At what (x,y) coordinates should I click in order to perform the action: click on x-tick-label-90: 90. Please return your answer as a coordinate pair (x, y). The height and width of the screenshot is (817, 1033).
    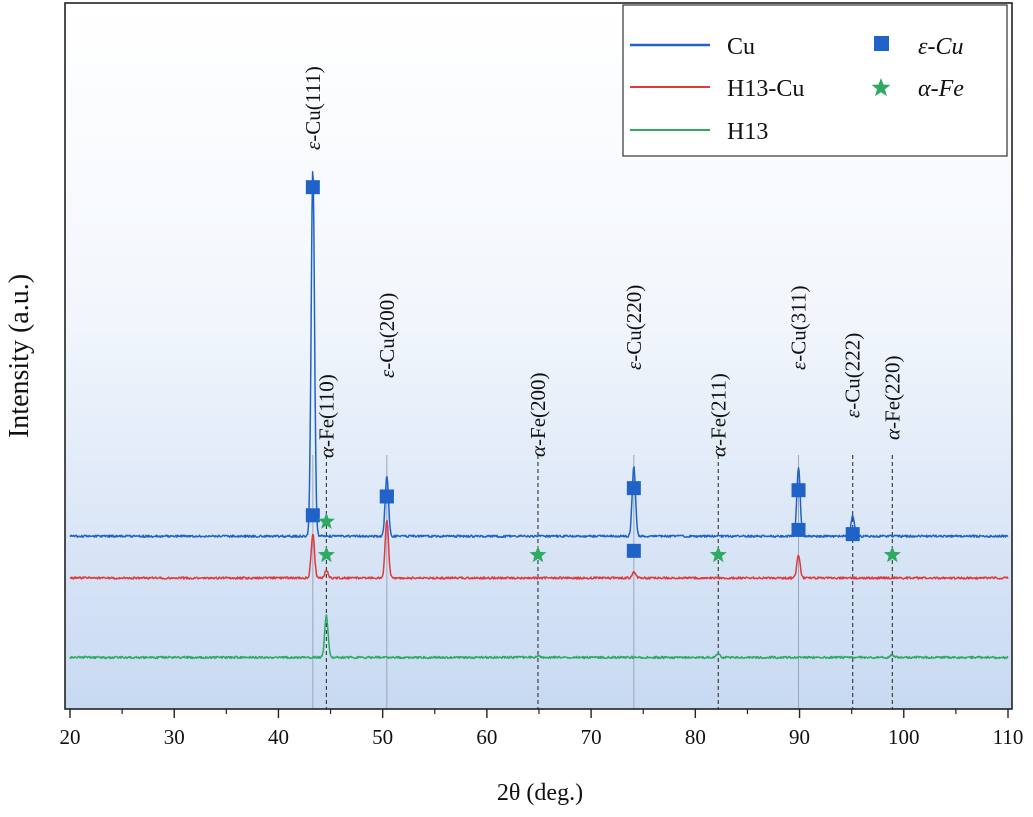
    Looking at the image, I should click on (799, 737).